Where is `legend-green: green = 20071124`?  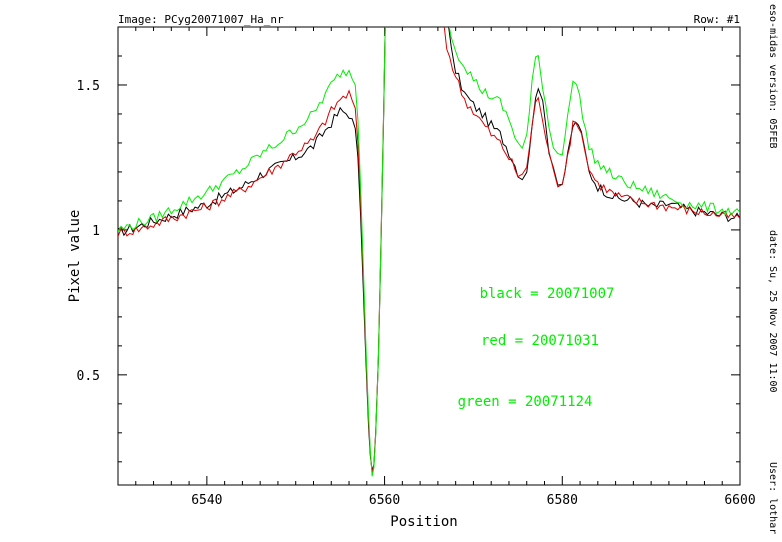 legend-green: green = 20071124 is located at coordinates (525, 402).